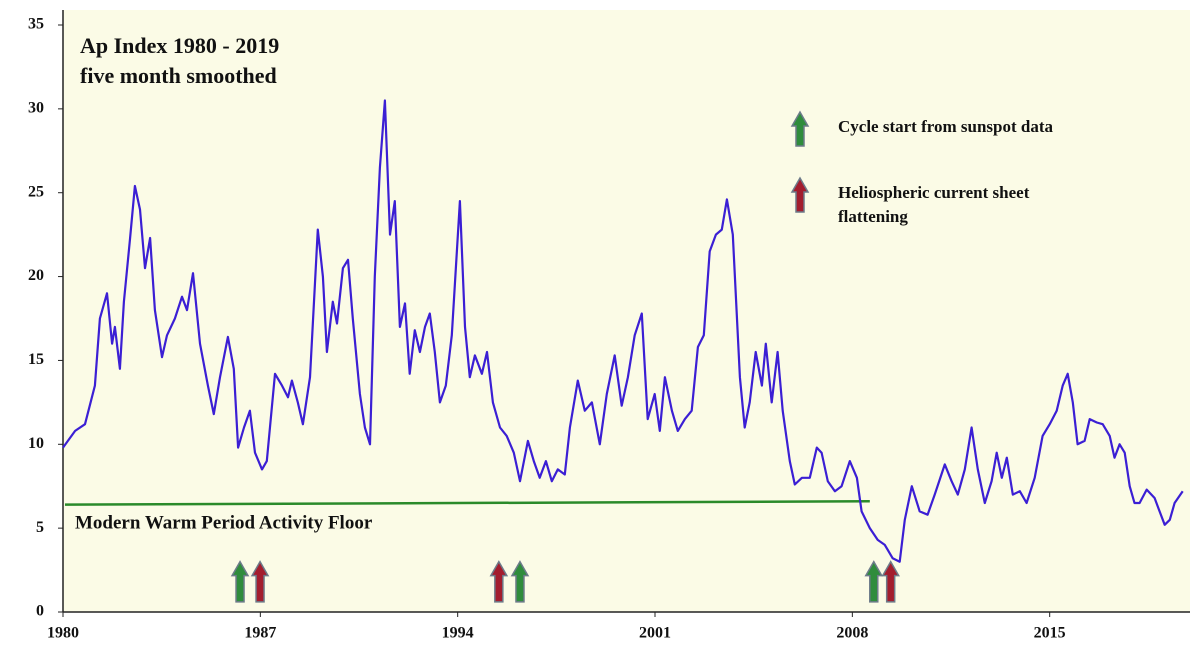 This screenshot has height=653, width=1204. What do you see at coordinates (179, 45) in the screenshot?
I see `chart-title: Ap Index 1980 - 2019` at bounding box center [179, 45].